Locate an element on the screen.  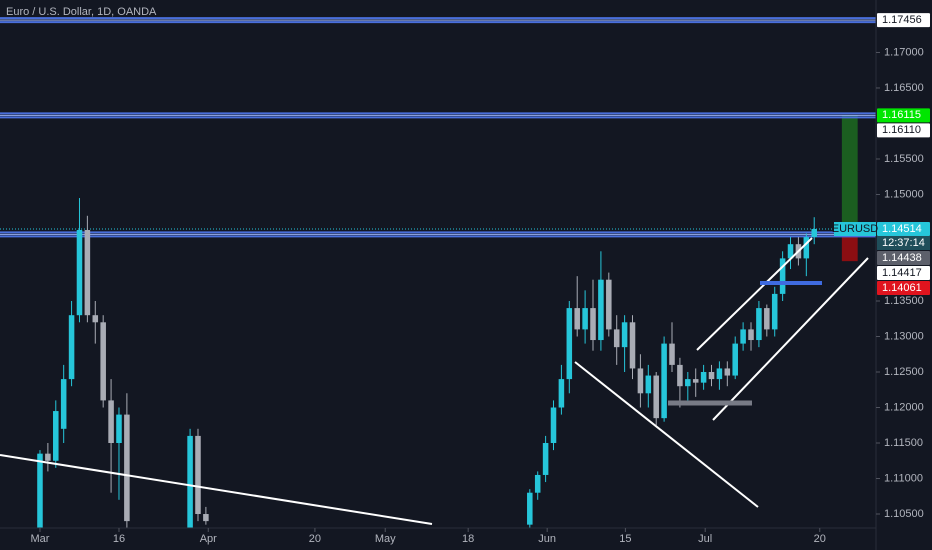
price-tag-label: 1.16115 is located at coordinates (901, 115).